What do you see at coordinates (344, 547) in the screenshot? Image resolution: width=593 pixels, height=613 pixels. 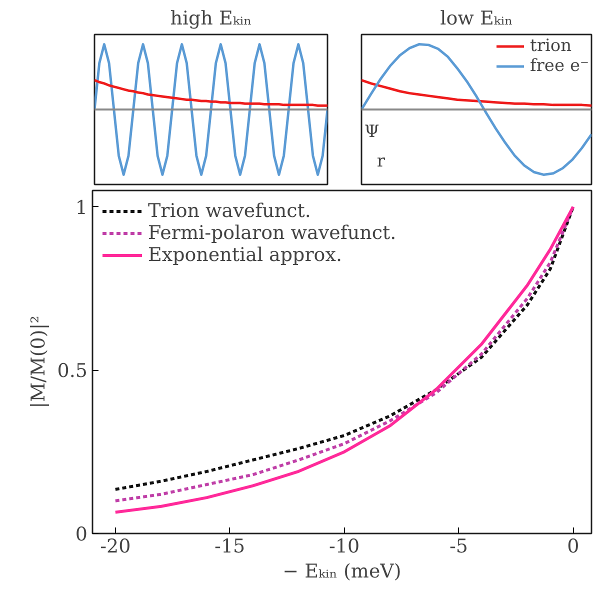 I see `x-tick-label: -10` at bounding box center [344, 547].